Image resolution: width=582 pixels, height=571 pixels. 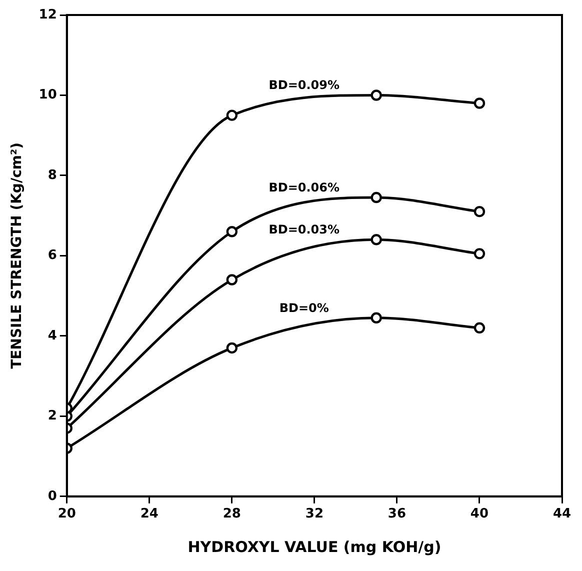 I want to click on x-tick-label: 28, so click(x=231, y=514).